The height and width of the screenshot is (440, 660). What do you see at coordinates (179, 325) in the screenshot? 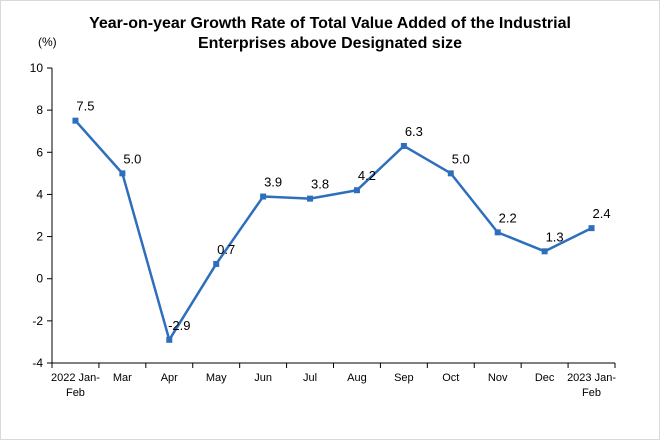
I see `data-label: -2.9` at bounding box center [179, 325].